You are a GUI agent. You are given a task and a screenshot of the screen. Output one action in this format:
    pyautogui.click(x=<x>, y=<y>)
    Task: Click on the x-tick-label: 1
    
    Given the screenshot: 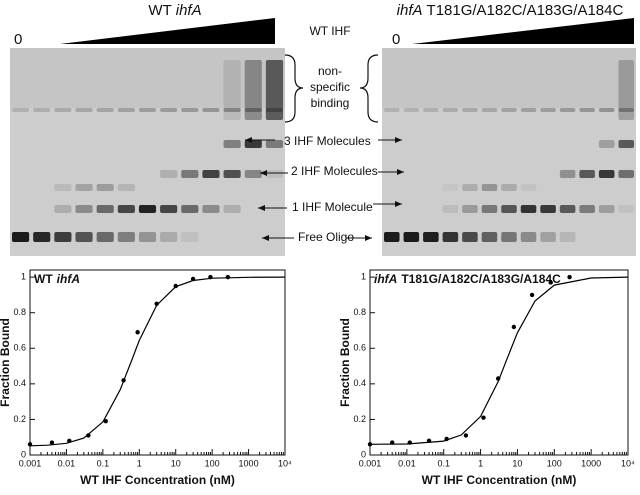 What is the action you would take?
    pyautogui.click(x=480, y=463)
    